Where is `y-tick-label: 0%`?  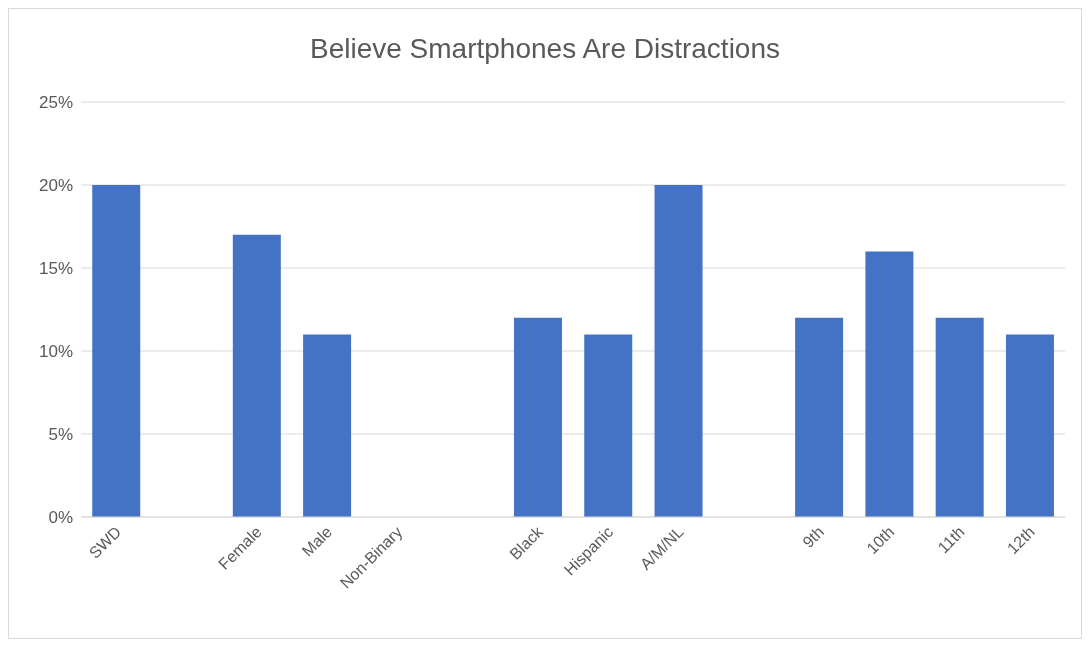 y-tick-label: 0% is located at coordinates (60, 518).